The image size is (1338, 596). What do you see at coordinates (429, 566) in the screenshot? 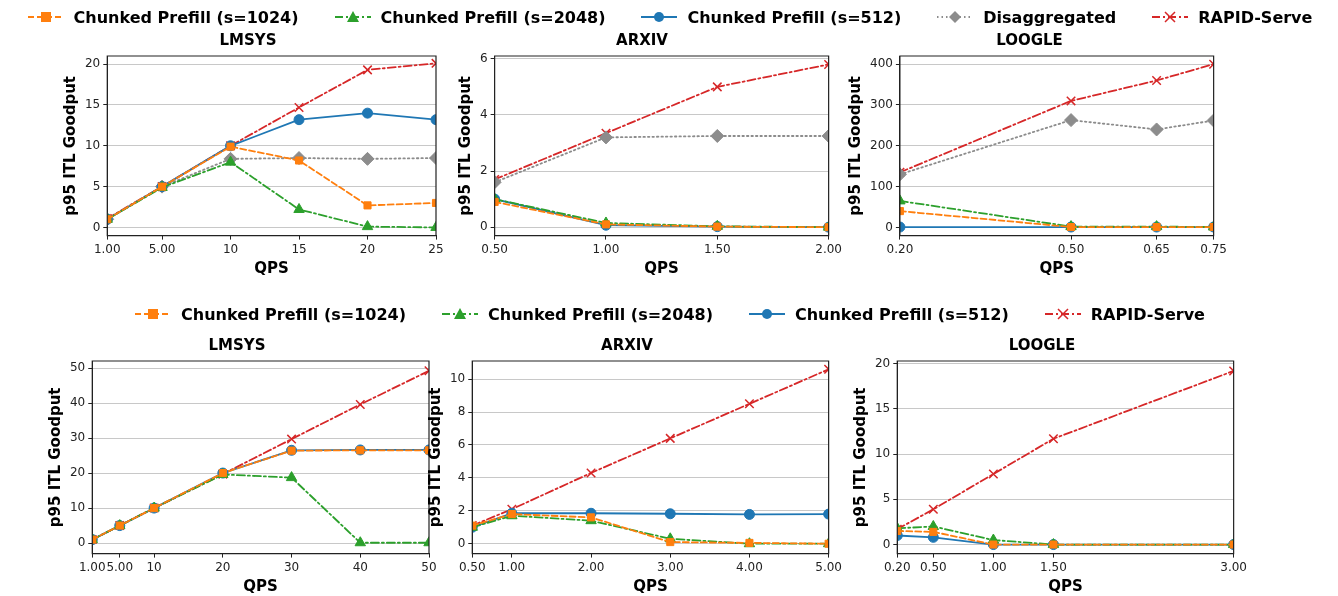
I see `x-tick-label: 50` at bounding box center [429, 566].